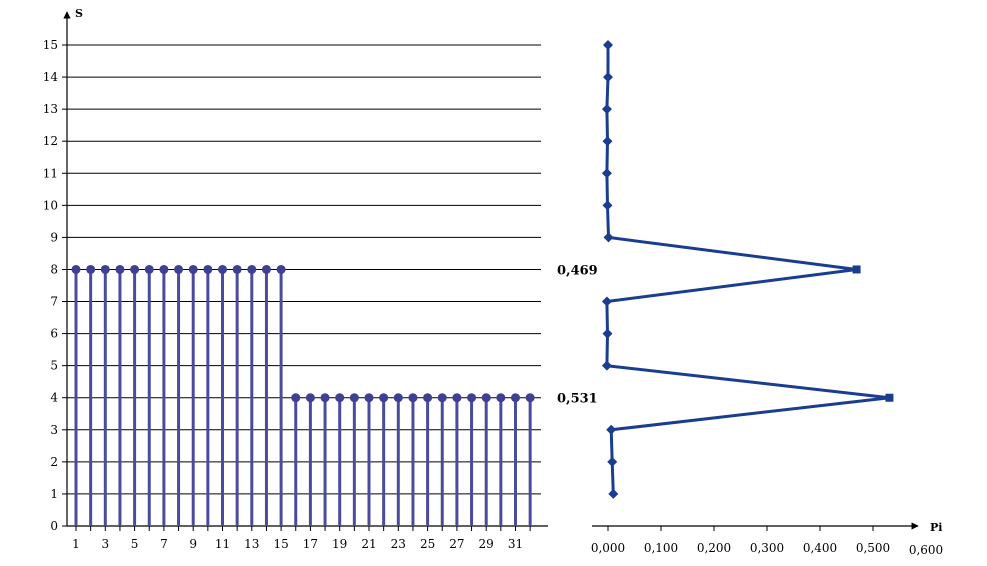 The height and width of the screenshot is (566, 987). What do you see at coordinates (926, 550) in the screenshot?
I see `x-tick-label: 0,600` at bounding box center [926, 550].